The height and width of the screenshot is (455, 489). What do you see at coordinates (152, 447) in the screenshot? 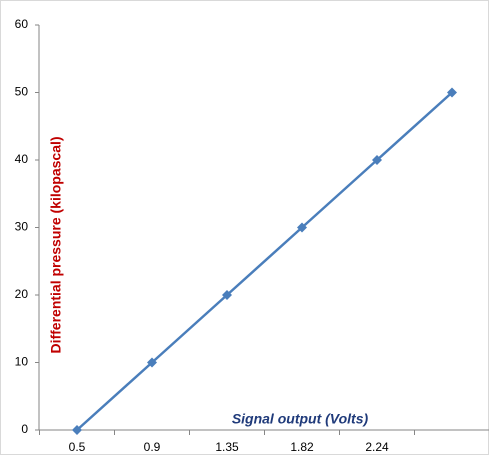
I see `x-tick-label: 0.9` at bounding box center [152, 447].